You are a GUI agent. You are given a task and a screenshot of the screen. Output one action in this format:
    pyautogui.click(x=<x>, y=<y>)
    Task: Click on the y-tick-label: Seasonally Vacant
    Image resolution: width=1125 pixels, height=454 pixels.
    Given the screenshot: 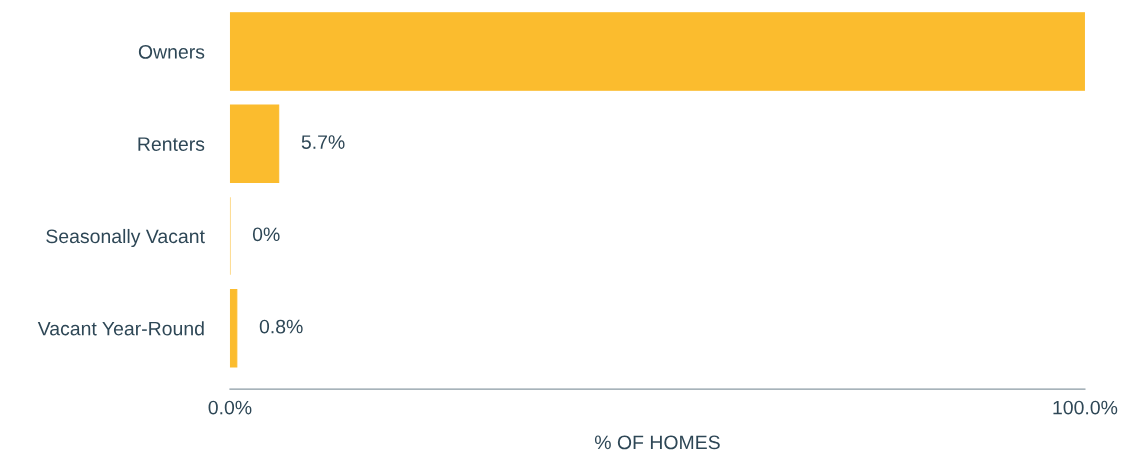 What is the action you would take?
    pyautogui.click(x=125, y=238)
    